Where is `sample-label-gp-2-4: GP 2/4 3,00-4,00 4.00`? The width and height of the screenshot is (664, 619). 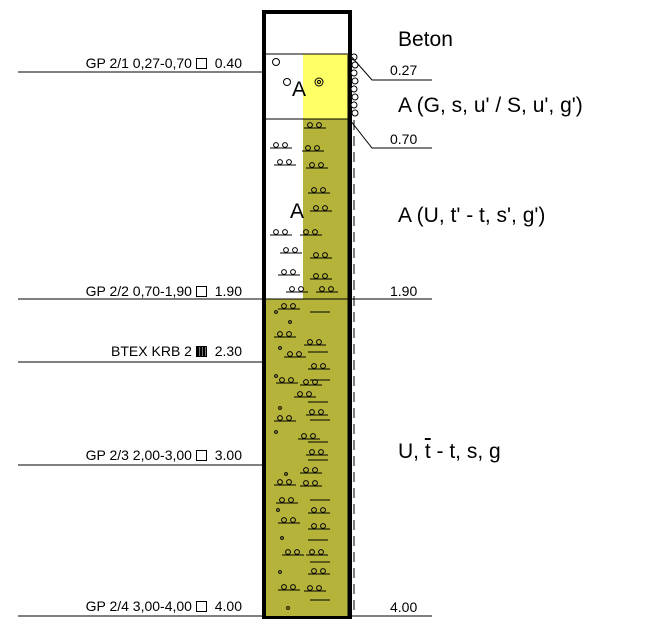 sample-label-gp-2-4: GP 2/4 3,00-4,00 4.00 is located at coordinates (164, 606).